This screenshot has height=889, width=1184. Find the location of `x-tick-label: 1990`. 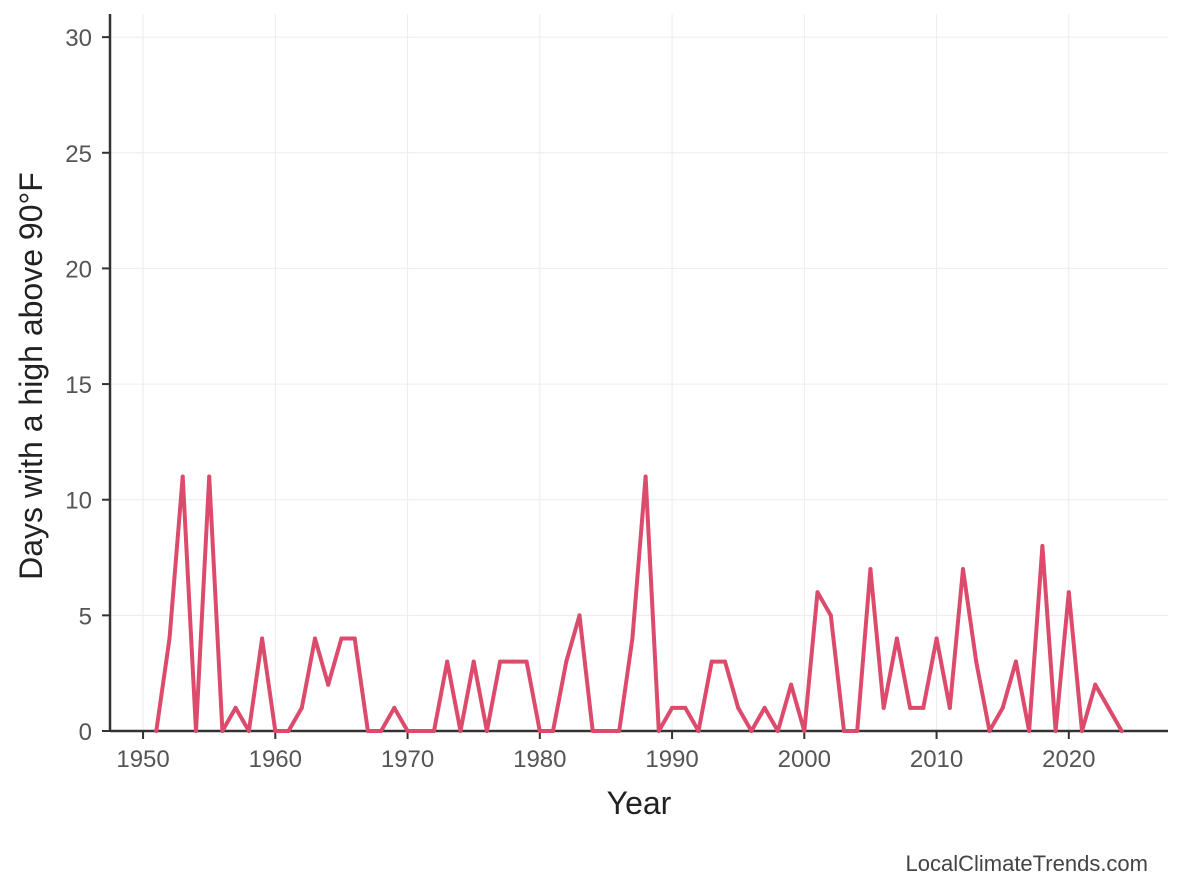

x-tick-label: 1990 is located at coordinates (671, 759).